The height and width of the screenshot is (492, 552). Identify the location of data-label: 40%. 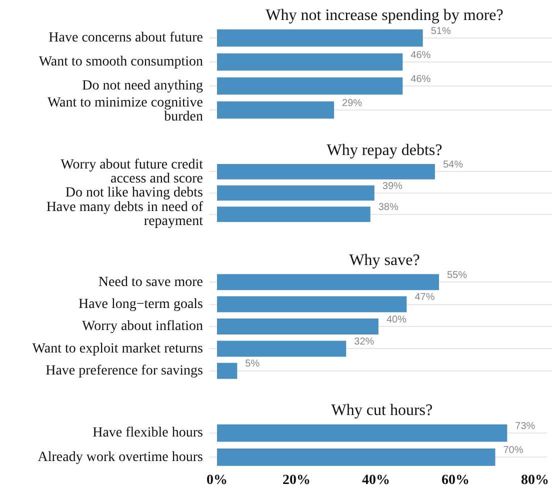
(396, 320).